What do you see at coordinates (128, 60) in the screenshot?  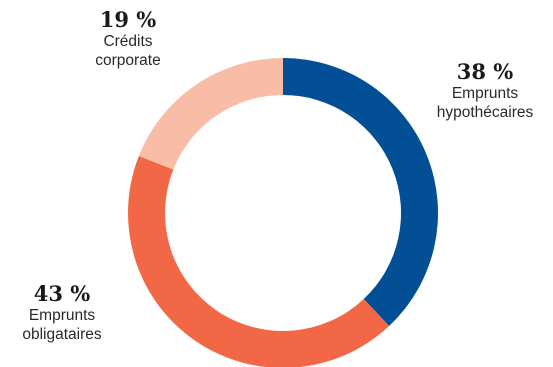 I see `category-label: corporate` at bounding box center [128, 60].